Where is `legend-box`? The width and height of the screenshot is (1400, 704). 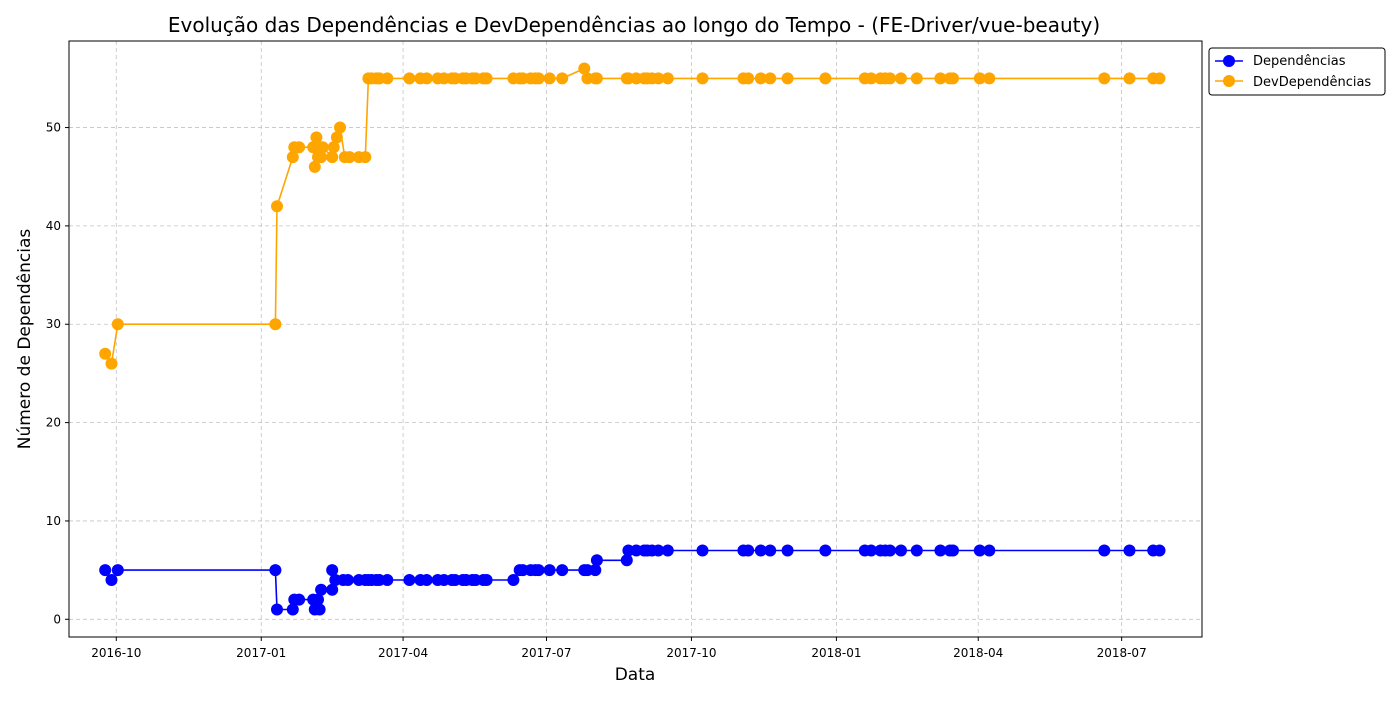 legend-box is located at coordinates (1297, 71).